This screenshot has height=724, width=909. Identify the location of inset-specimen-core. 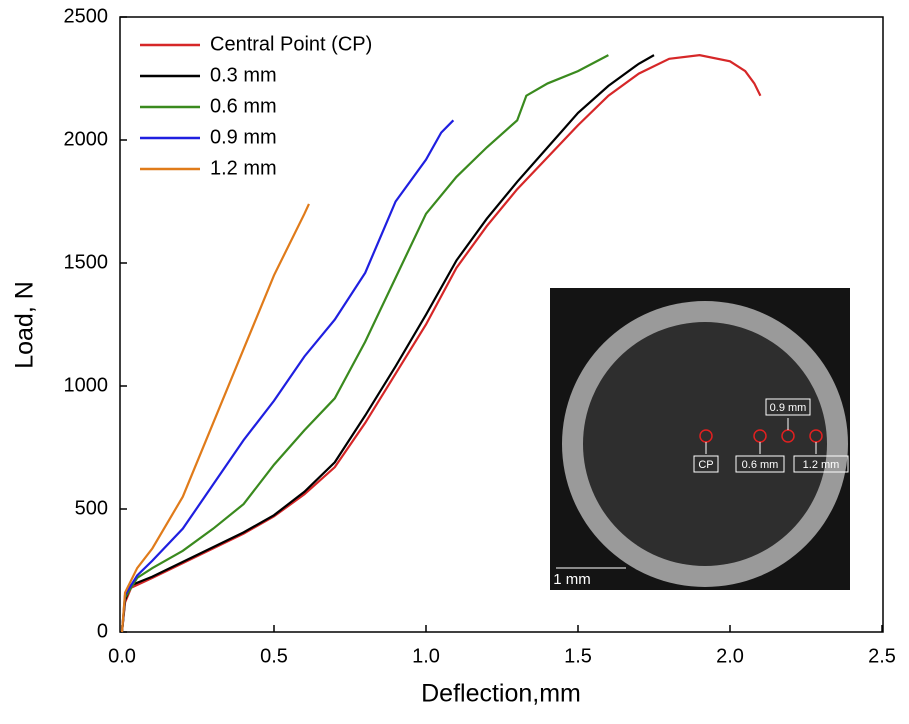
(705, 444).